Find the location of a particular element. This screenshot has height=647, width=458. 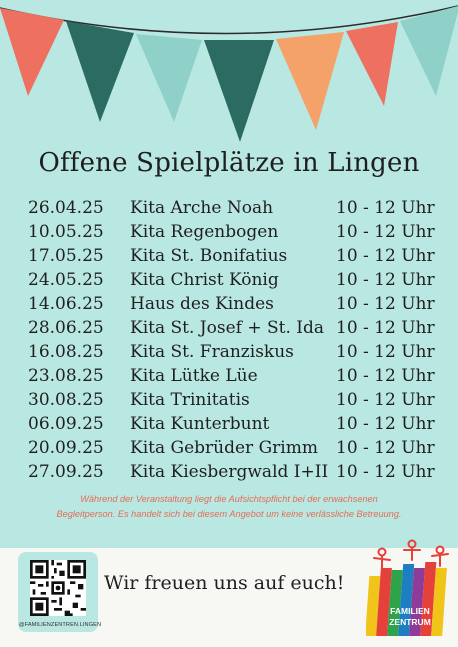

schedule-date: 14.06.25 is located at coordinates (66, 304).